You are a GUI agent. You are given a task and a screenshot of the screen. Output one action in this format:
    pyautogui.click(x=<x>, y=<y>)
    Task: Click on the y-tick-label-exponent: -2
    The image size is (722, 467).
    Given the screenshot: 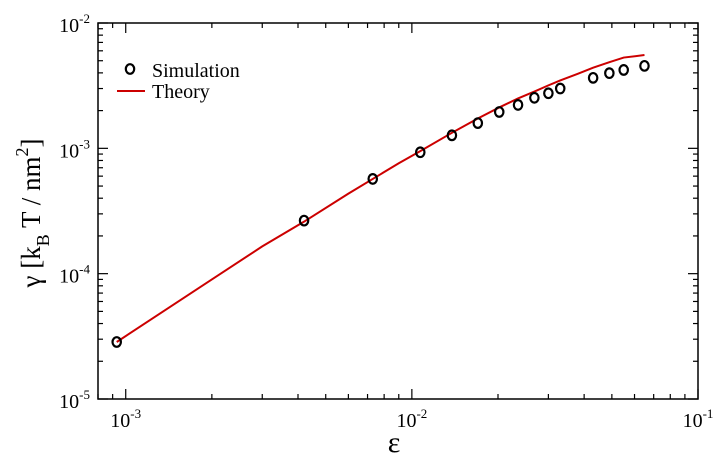 What is the action you would take?
    pyautogui.click(x=84, y=18)
    